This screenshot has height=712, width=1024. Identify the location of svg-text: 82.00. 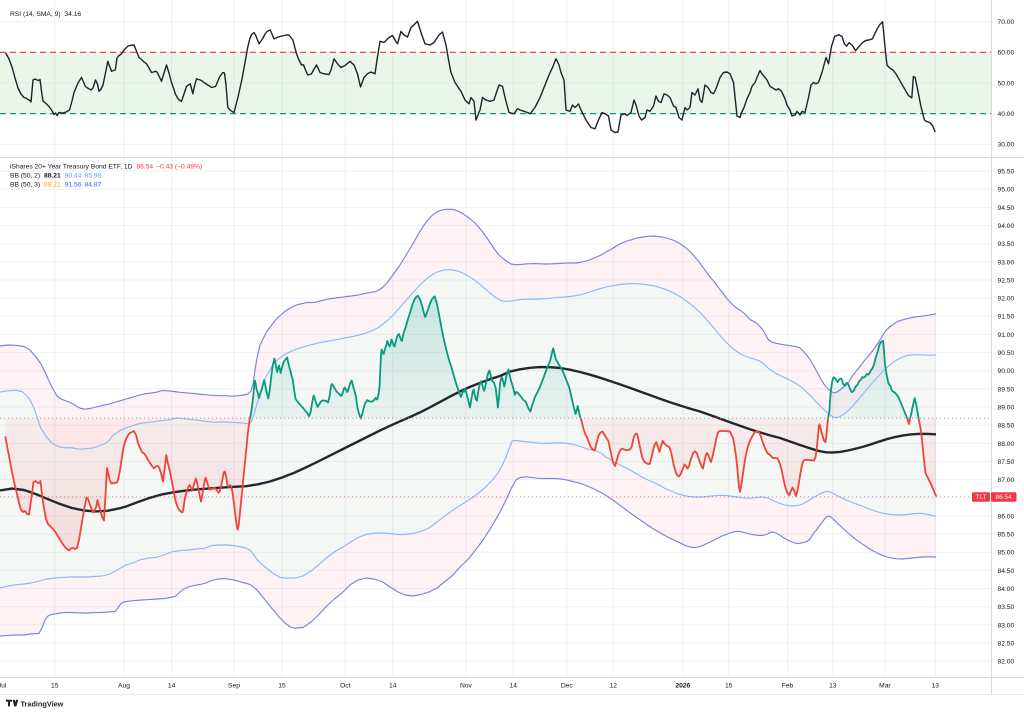
(1006, 662).